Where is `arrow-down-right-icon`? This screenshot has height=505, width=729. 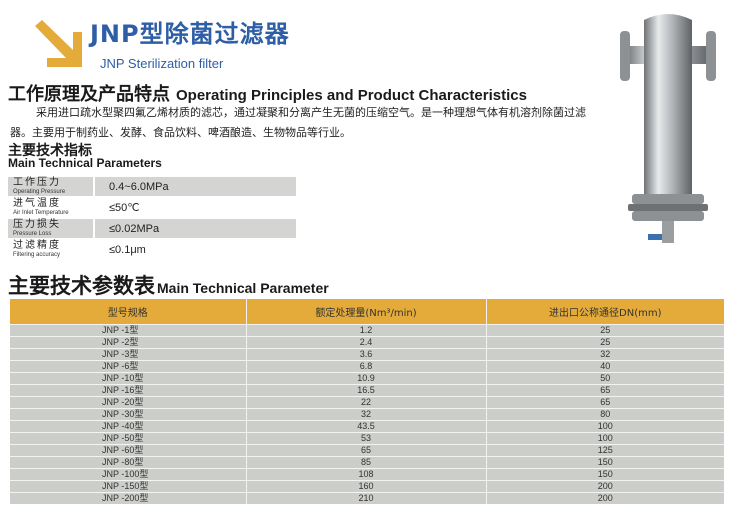 arrow-down-right-icon is located at coordinates (58, 43).